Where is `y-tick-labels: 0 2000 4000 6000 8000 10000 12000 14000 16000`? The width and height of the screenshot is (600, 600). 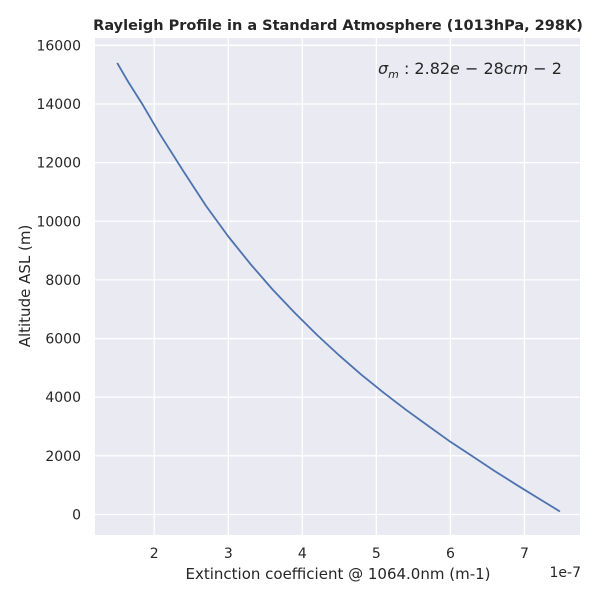 y-tick-labels: 0 2000 4000 6000 8000 10000 12000 14000 16000 is located at coordinates (58, 280).